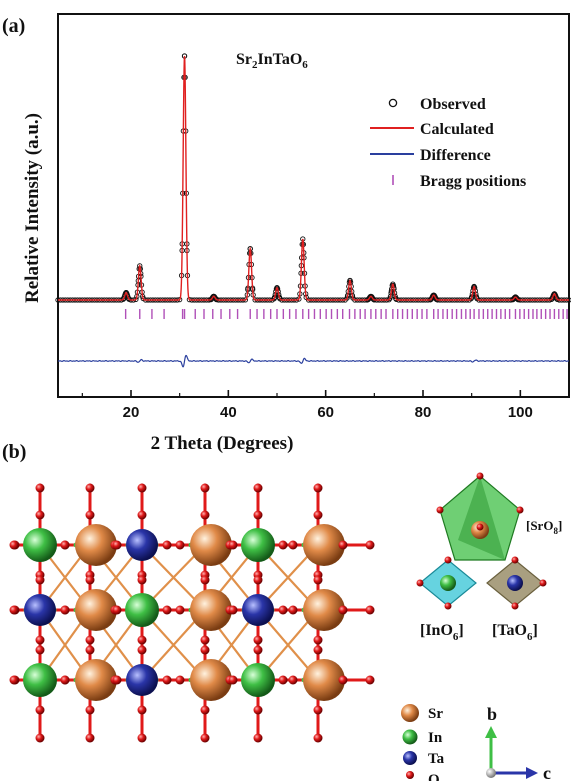  What do you see at coordinates (131, 412) in the screenshot?
I see `x-tick-label: 20` at bounding box center [131, 412].